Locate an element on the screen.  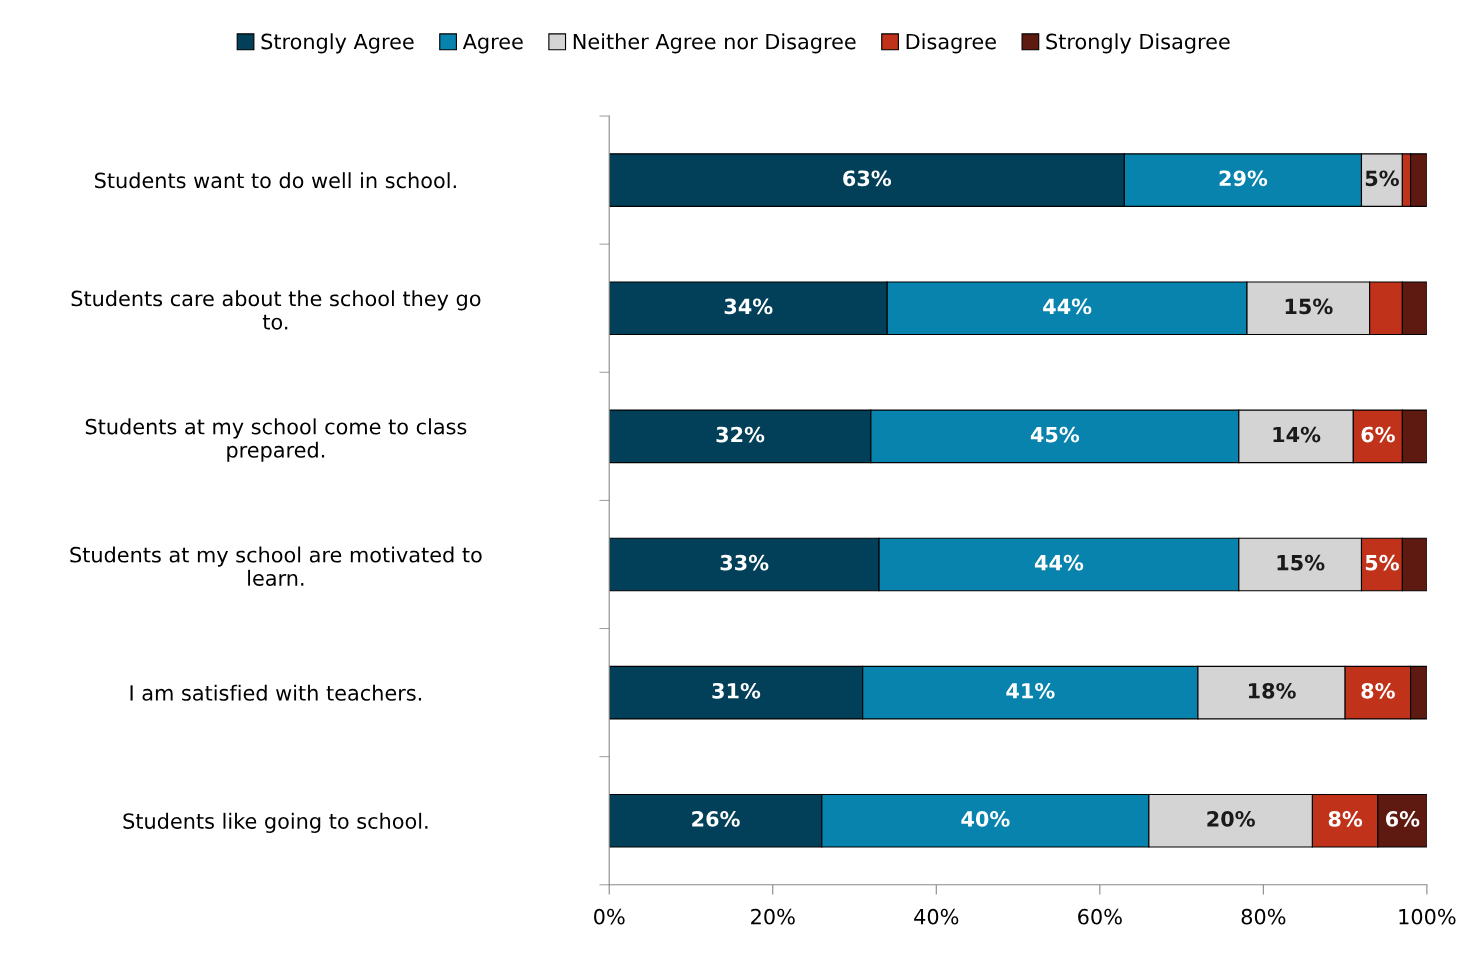
y-tick-label: Students at my school come to class prepared. is located at coordinates (276, 440).